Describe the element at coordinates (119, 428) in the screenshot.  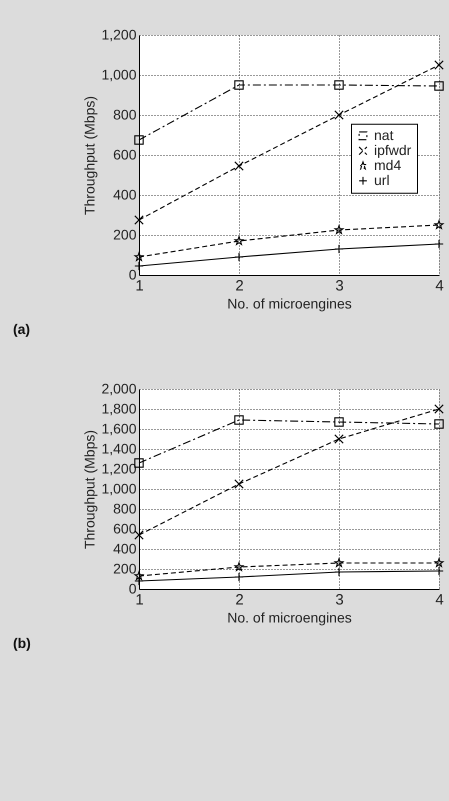
I see `y-tick-label: 1,600` at that location.